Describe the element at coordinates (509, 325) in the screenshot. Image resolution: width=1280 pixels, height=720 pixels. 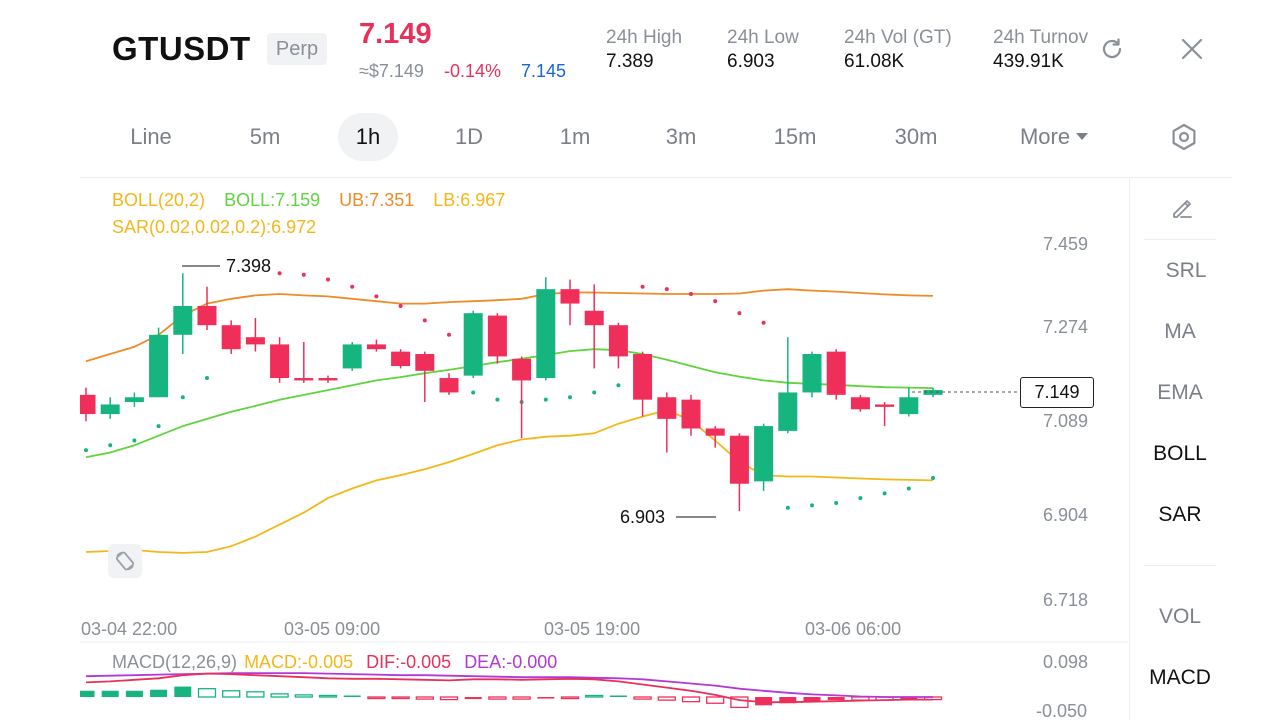
I see `boll-upper-line` at that location.